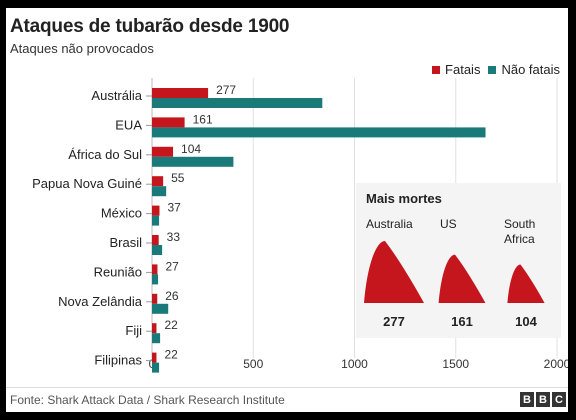  Describe the element at coordinates (462, 321) in the screenshot. I see `inset-value: 161` at that location.